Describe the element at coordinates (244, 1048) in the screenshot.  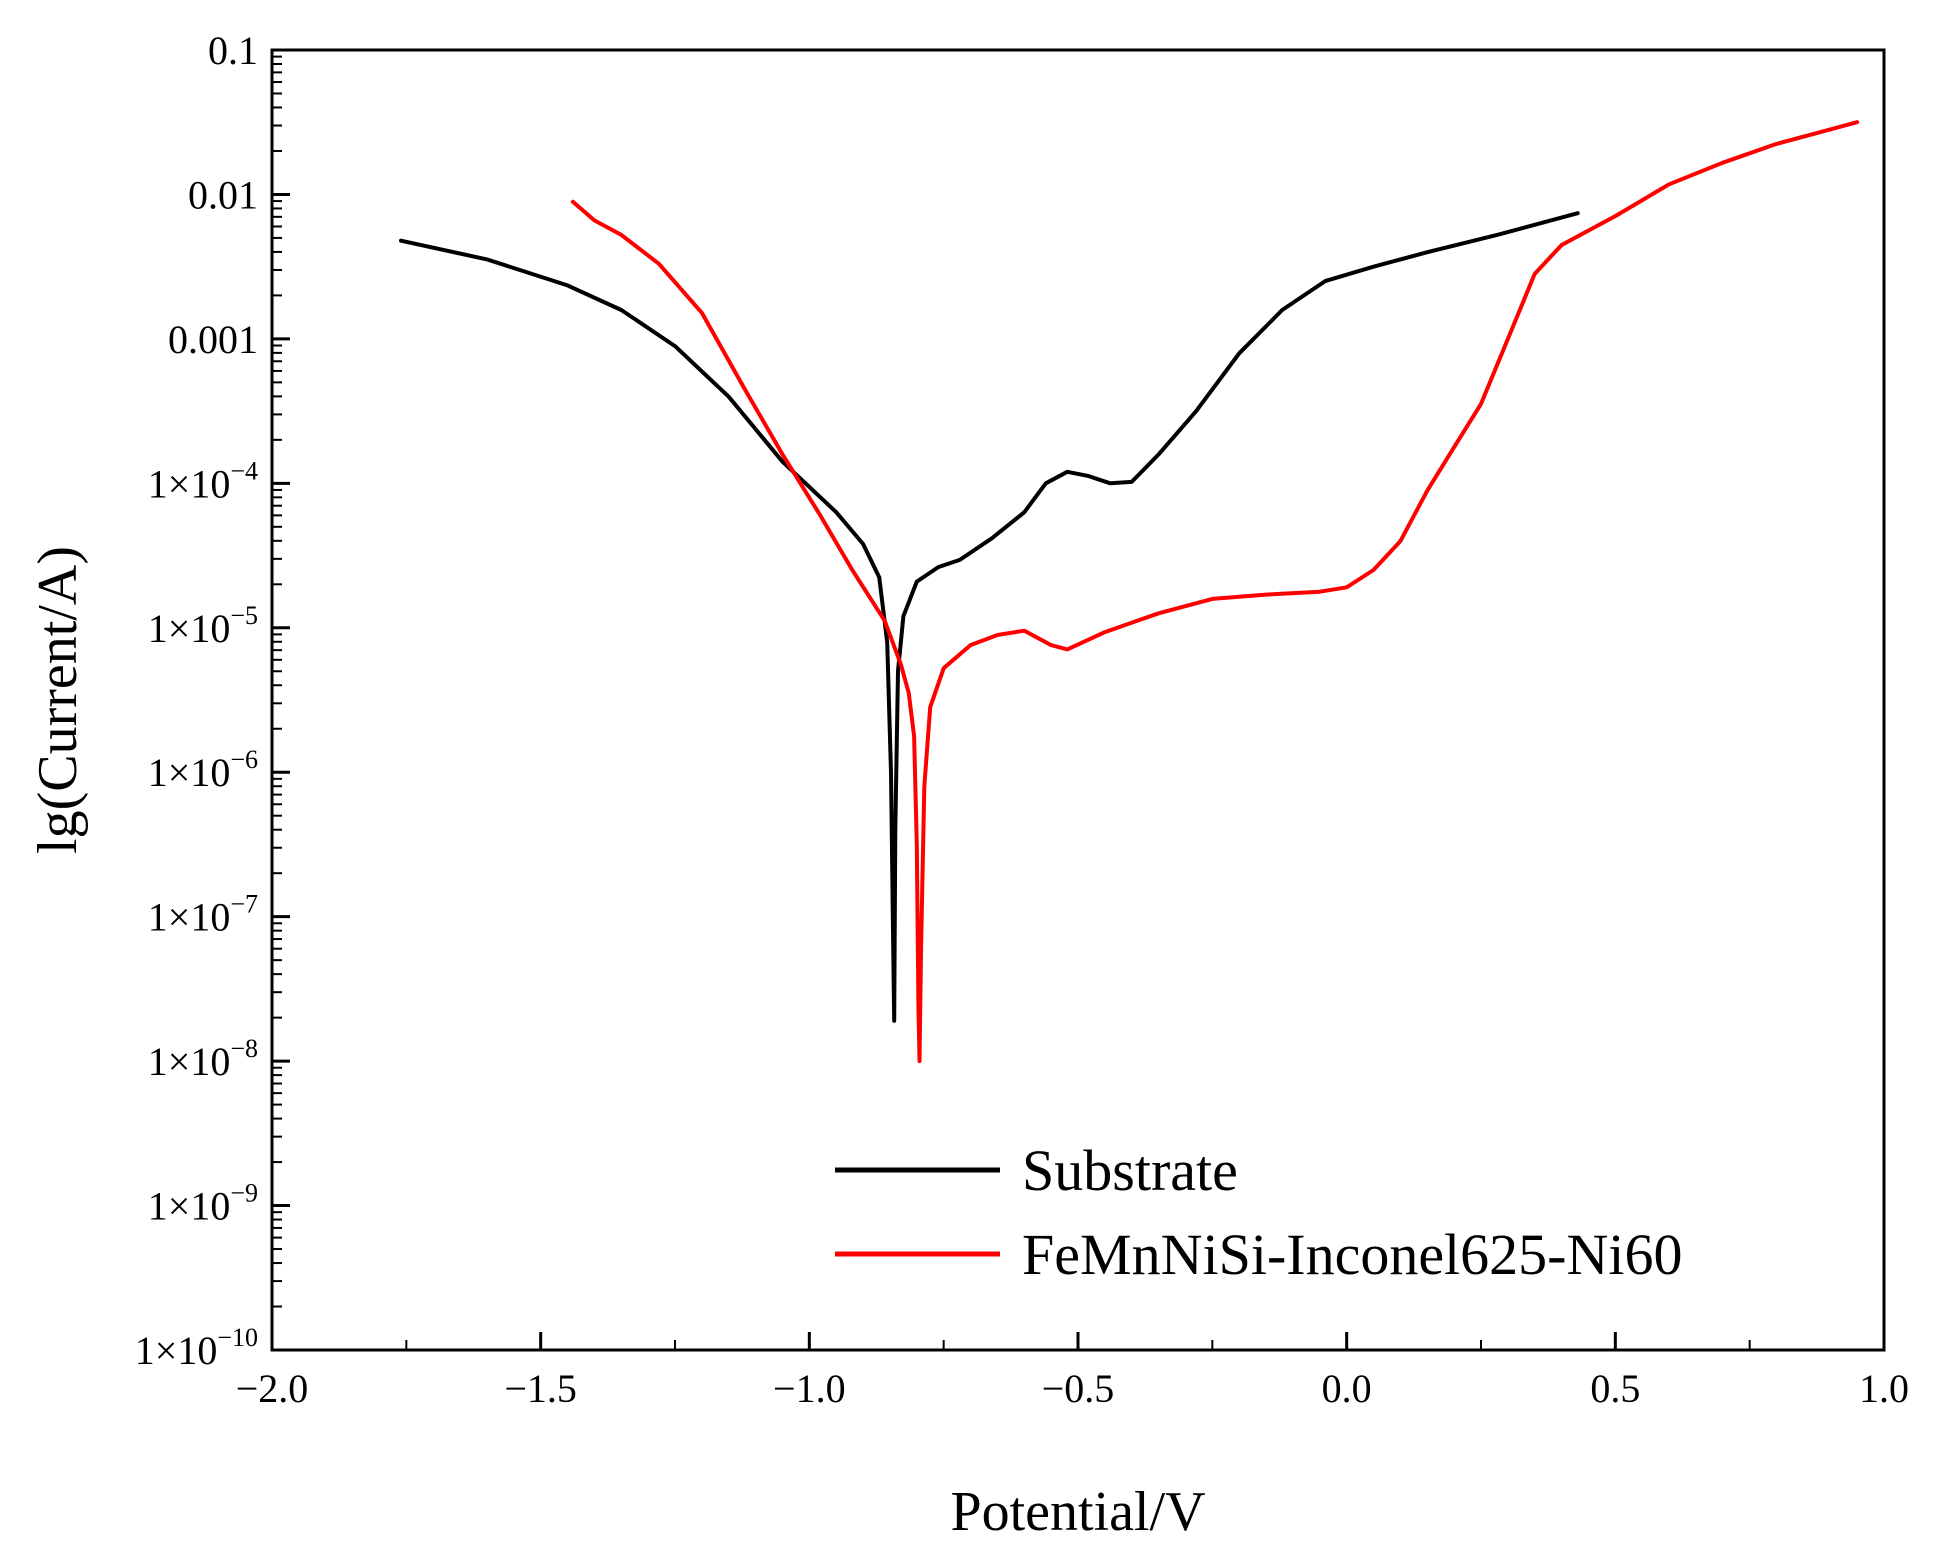
I see `y-tick-exponent: −8` at that location.